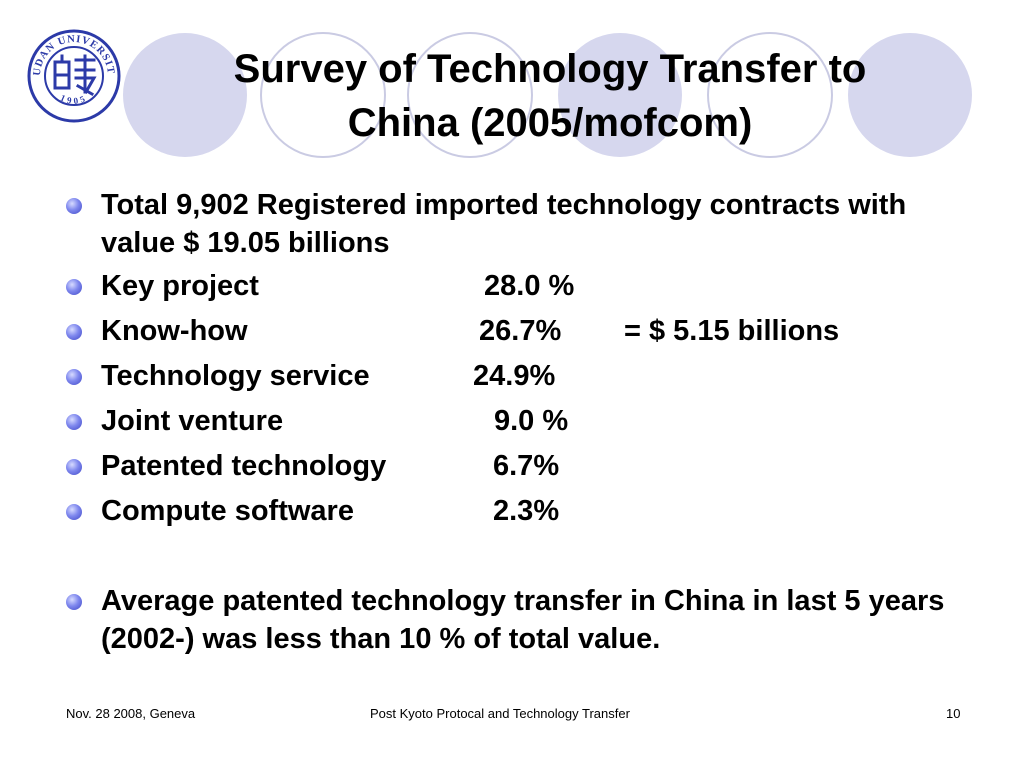  I want to click on svg-text: 1905, so click(74, 99).